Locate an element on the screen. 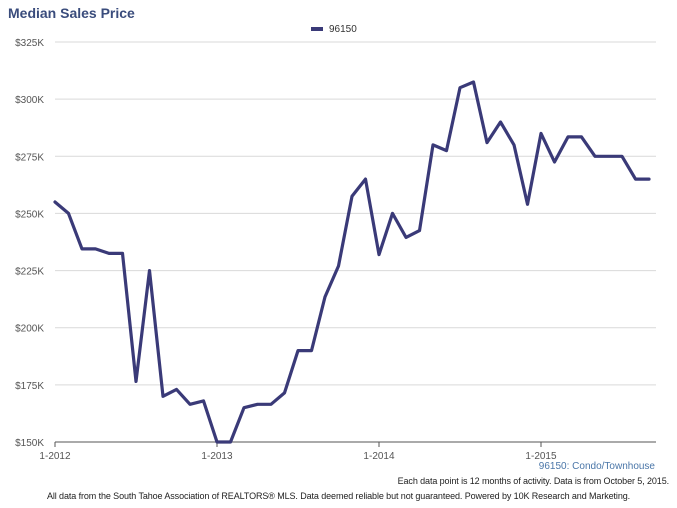 Image resolution: width=677 pixels, height=508 pixels. y-tick-label: $325K is located at coordinates (29, 43).